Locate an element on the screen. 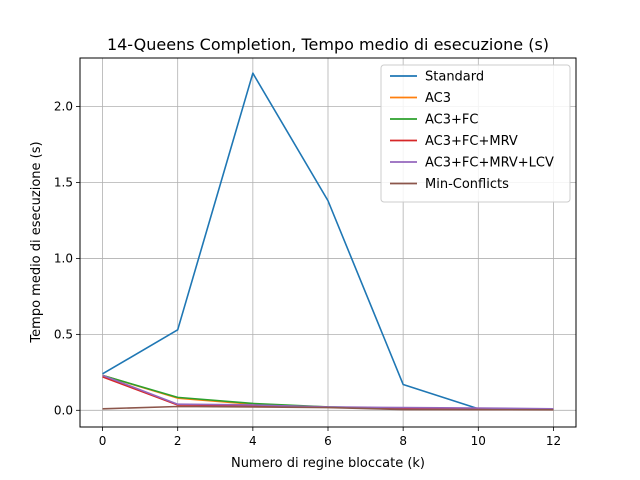 This screenshot has height=480, width=640. y-tick-label: 1.0 is located at coordinates (63, 258).